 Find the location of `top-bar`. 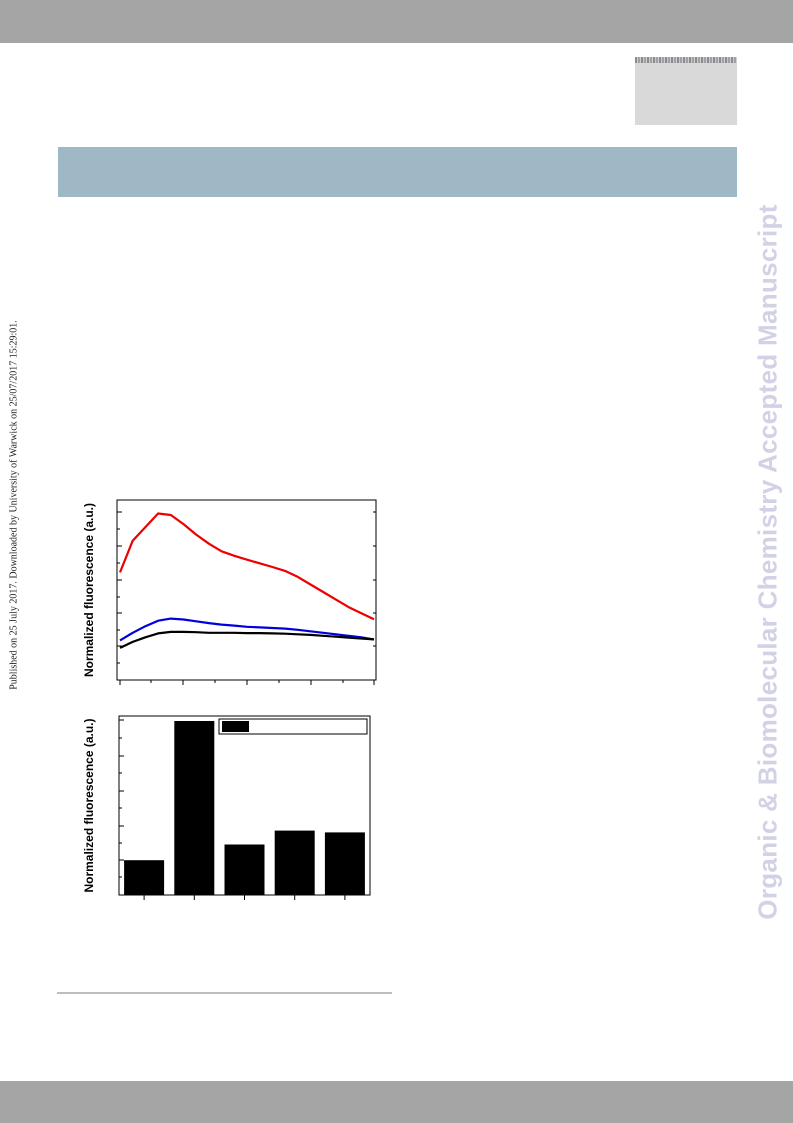

top-bar is located at coordinates (396, 21).